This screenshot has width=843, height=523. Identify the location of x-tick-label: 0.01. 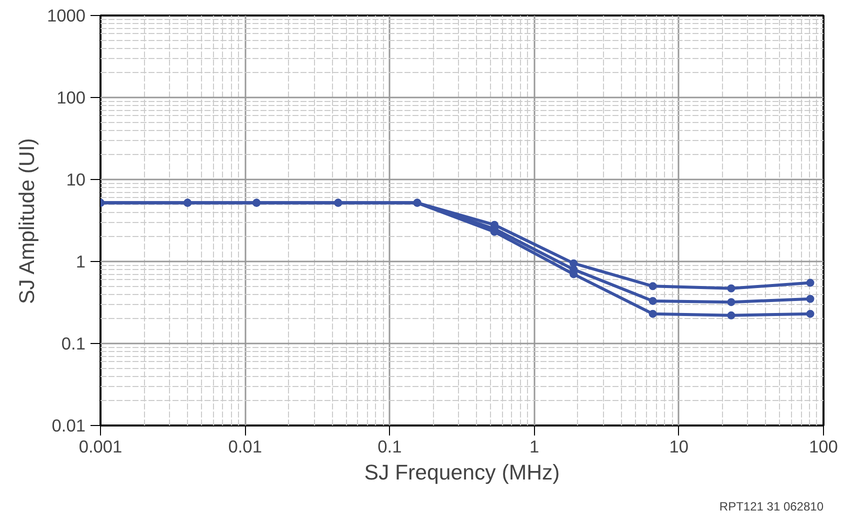
(245, 446).